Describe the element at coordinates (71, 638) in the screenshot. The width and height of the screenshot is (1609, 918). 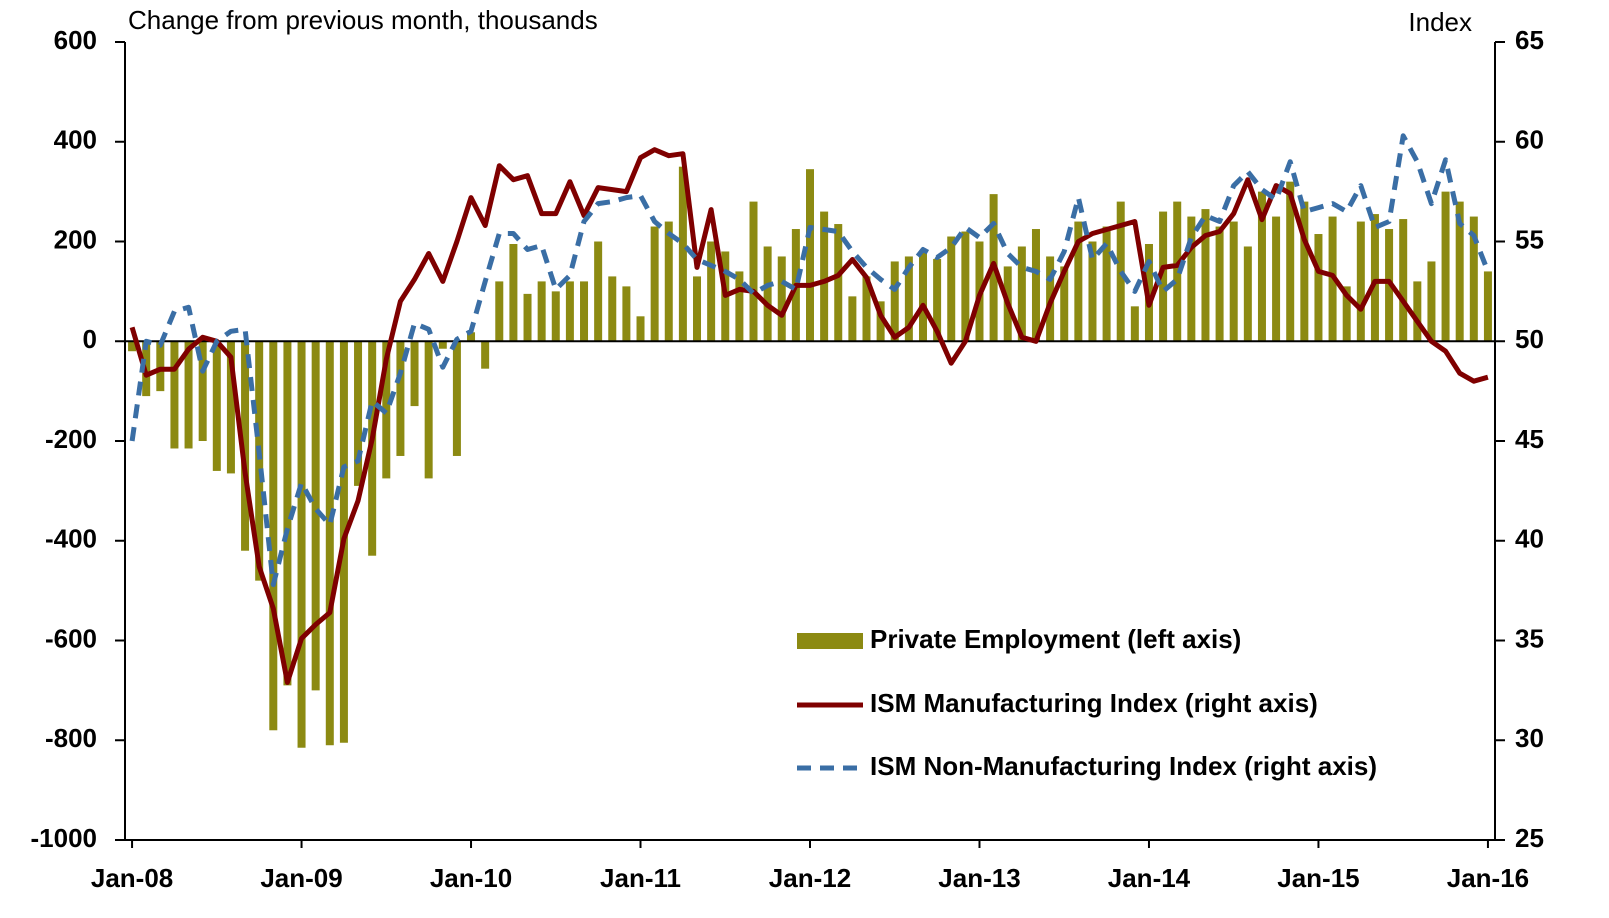
I see `y-tick-label: -600` at that location.